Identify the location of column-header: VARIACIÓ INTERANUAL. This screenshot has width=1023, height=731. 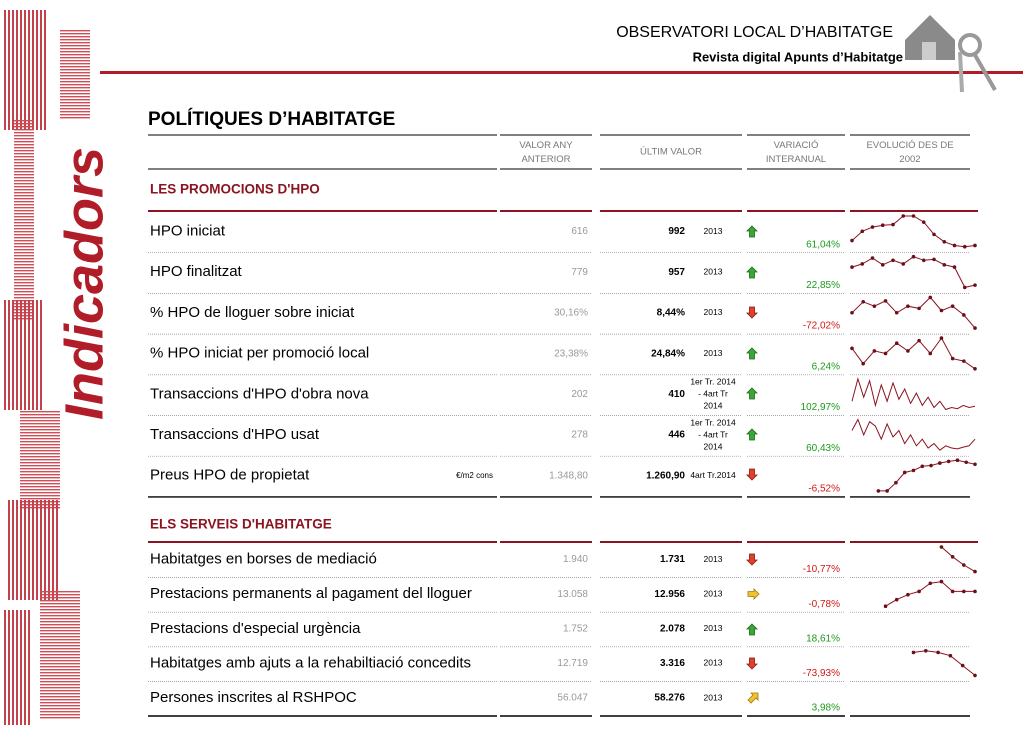
(796, 152).